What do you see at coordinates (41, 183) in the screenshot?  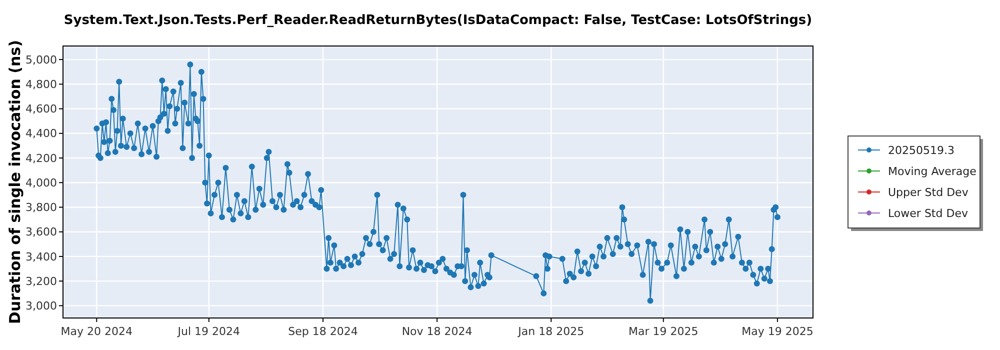 I see `y-tick-label: 4,000` at bounding box center [41, 183].